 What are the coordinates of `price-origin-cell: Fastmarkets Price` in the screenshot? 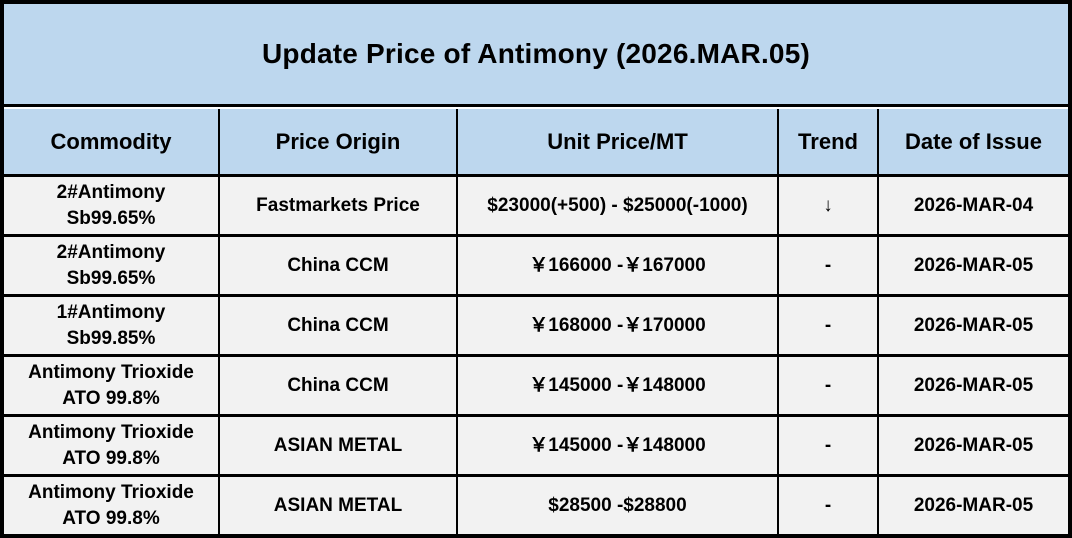 It's located at (339, 205).